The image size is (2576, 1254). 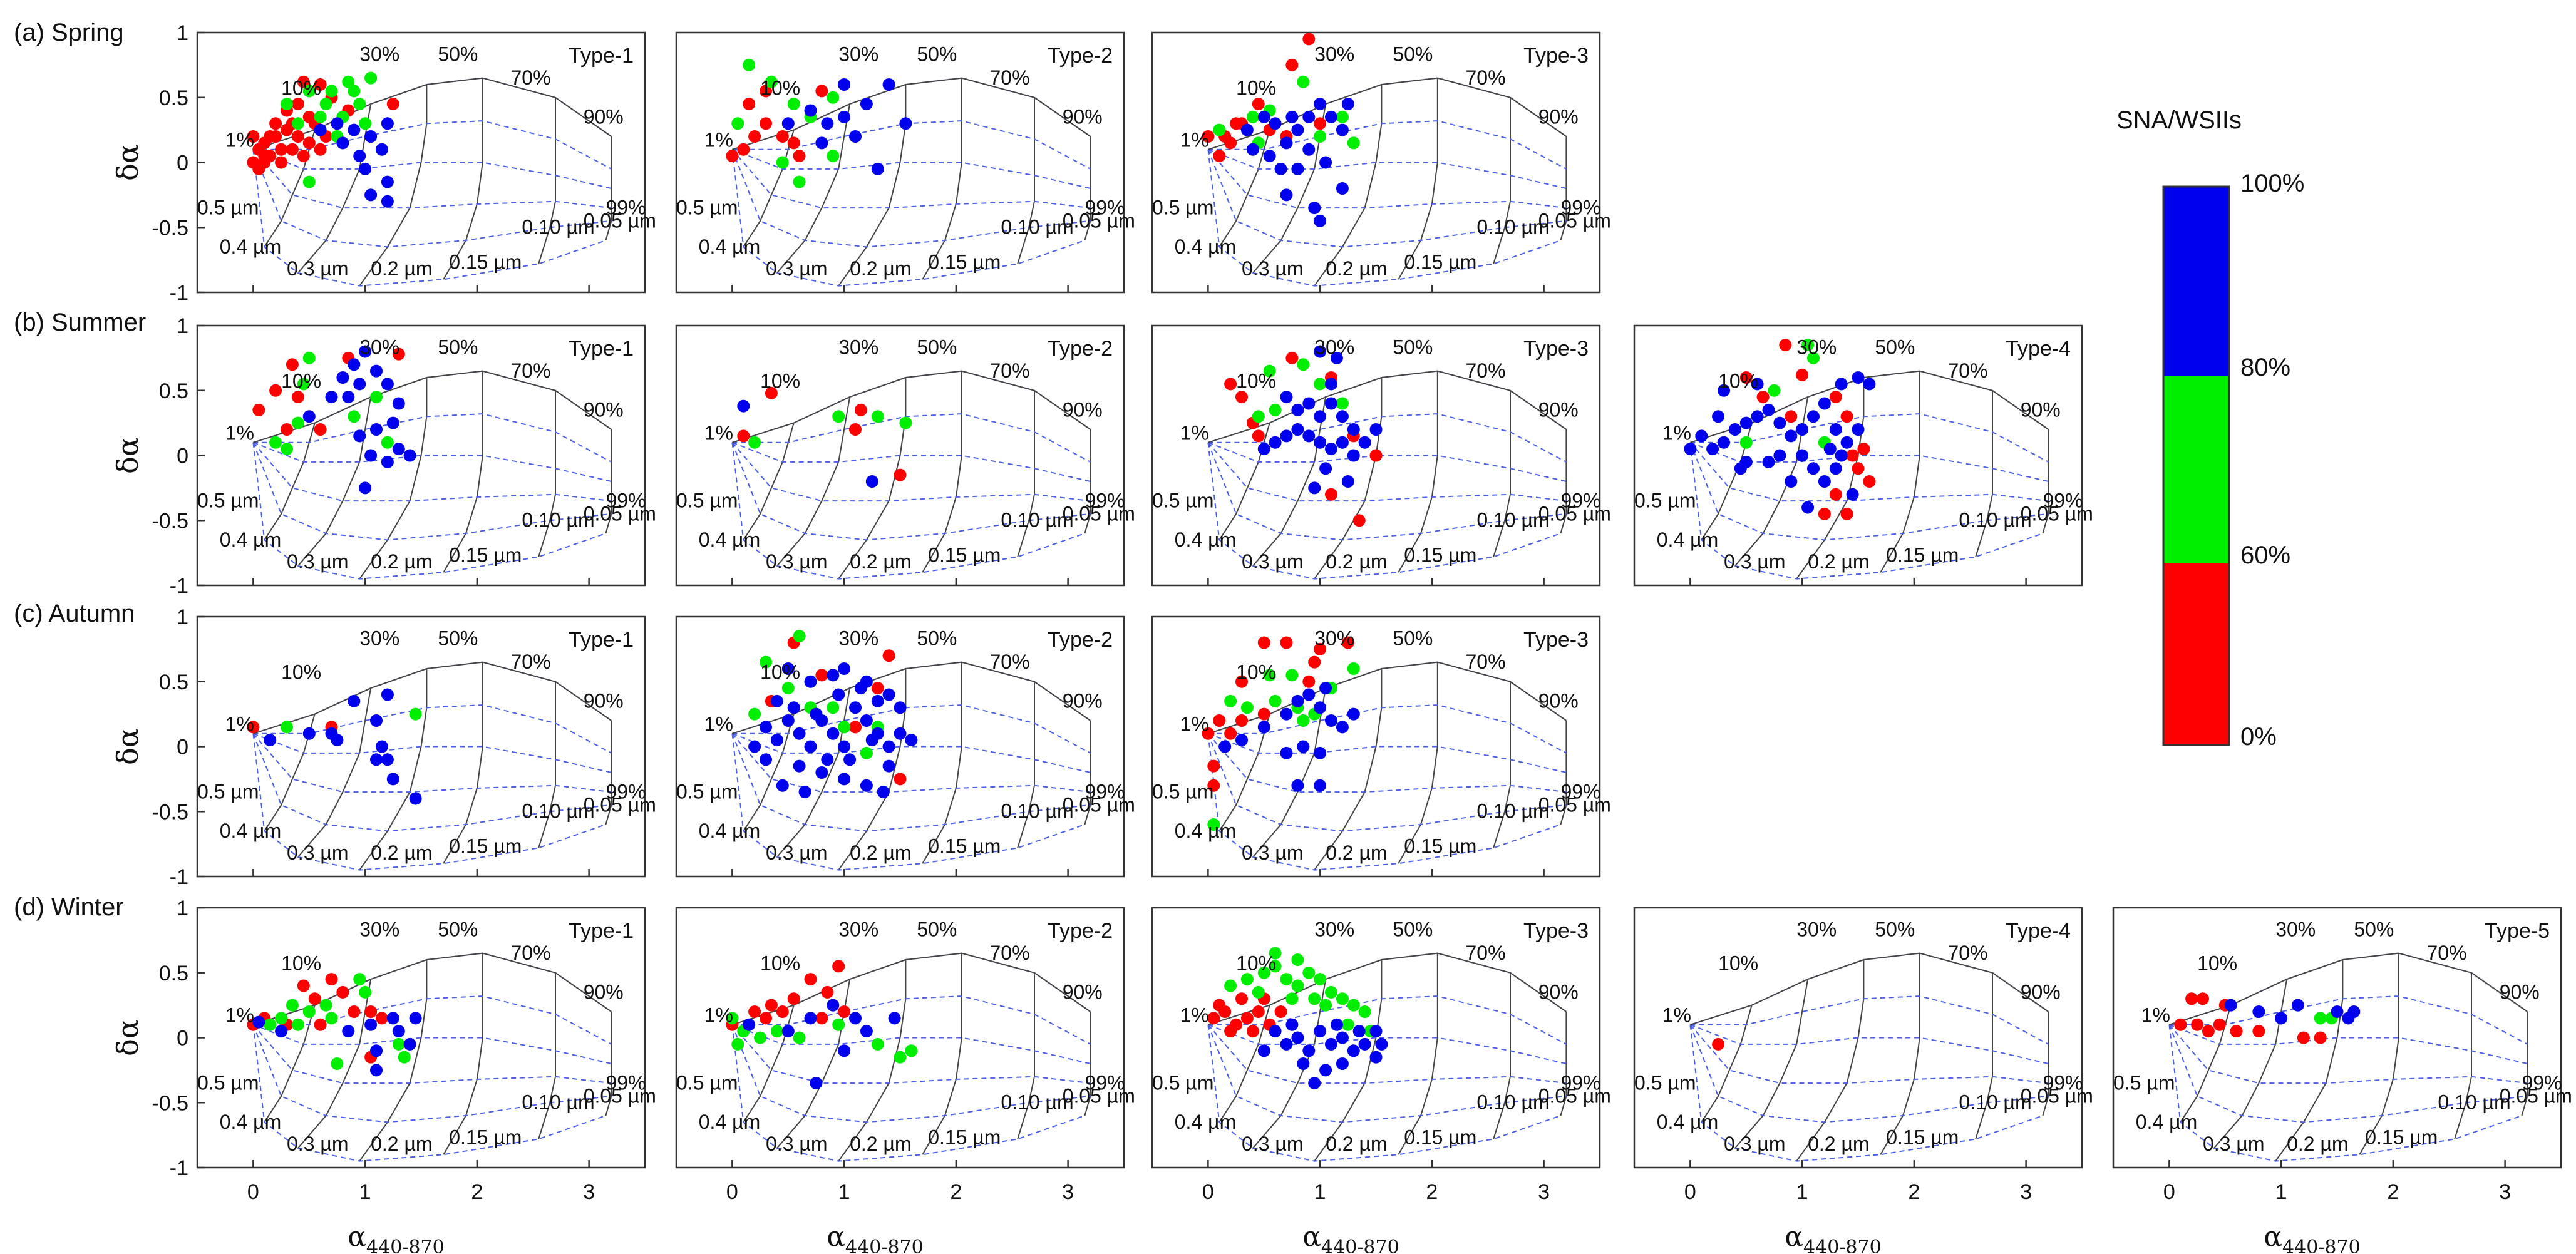 What do you see at coordinates (1556, 56) in the screenshot?
I see `panel-type-label: Type-3` at bounding box center [1556, 56].